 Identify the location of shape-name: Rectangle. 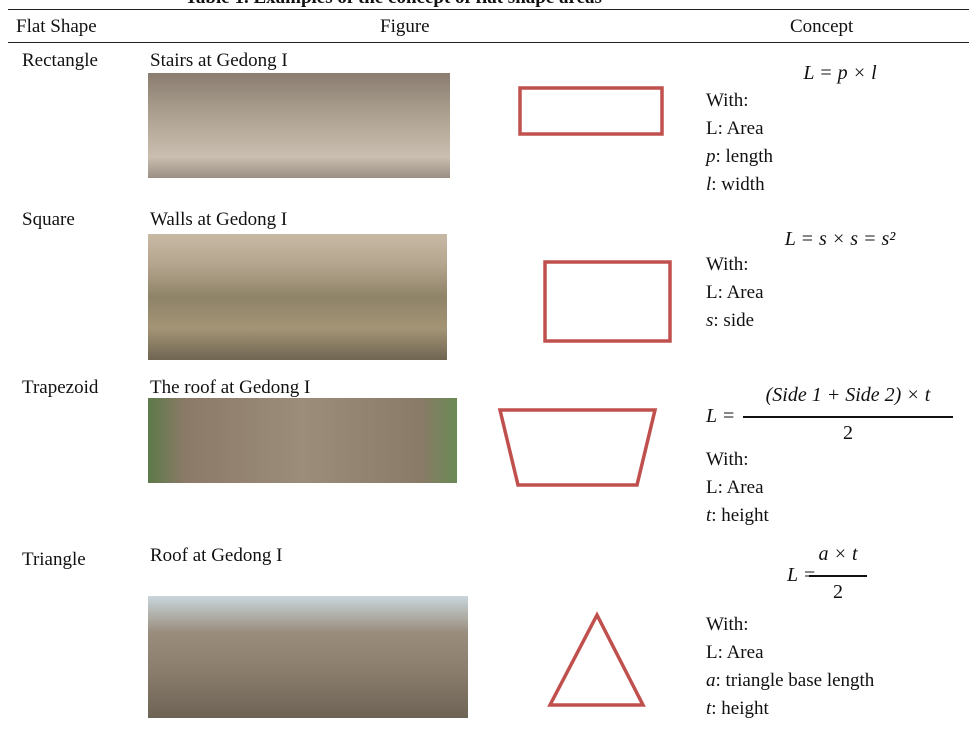
(60, 60).